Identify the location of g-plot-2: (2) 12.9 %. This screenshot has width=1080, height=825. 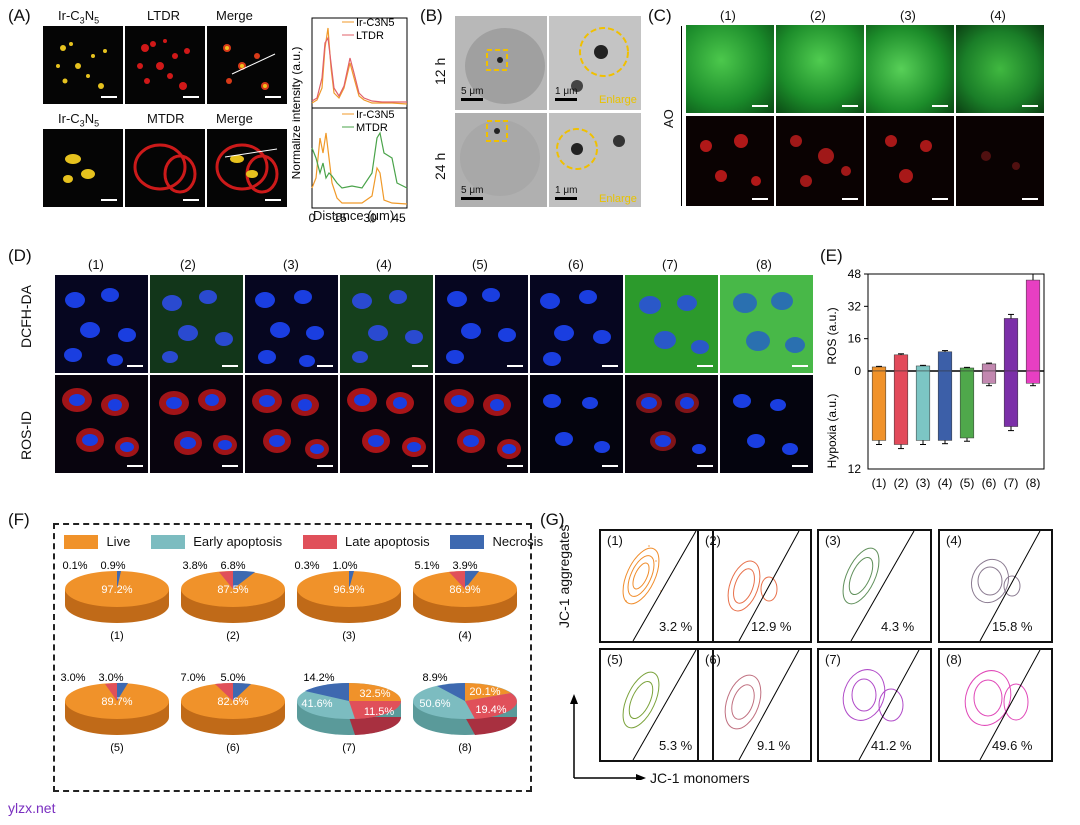
(754, 586).